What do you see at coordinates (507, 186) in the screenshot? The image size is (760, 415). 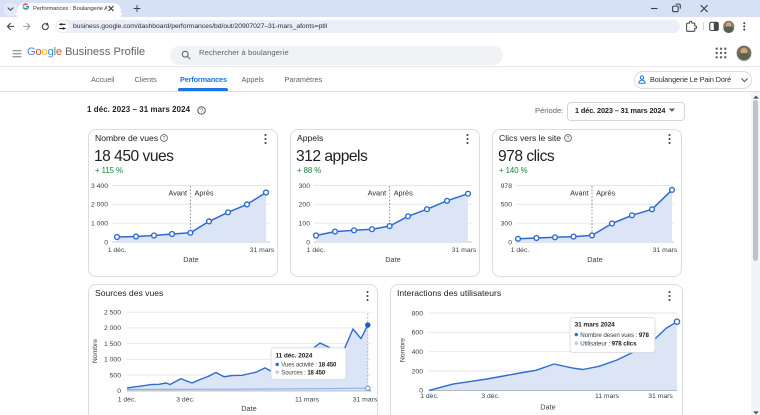 I see `svg-text: 978` at bounding box center [507, 186].